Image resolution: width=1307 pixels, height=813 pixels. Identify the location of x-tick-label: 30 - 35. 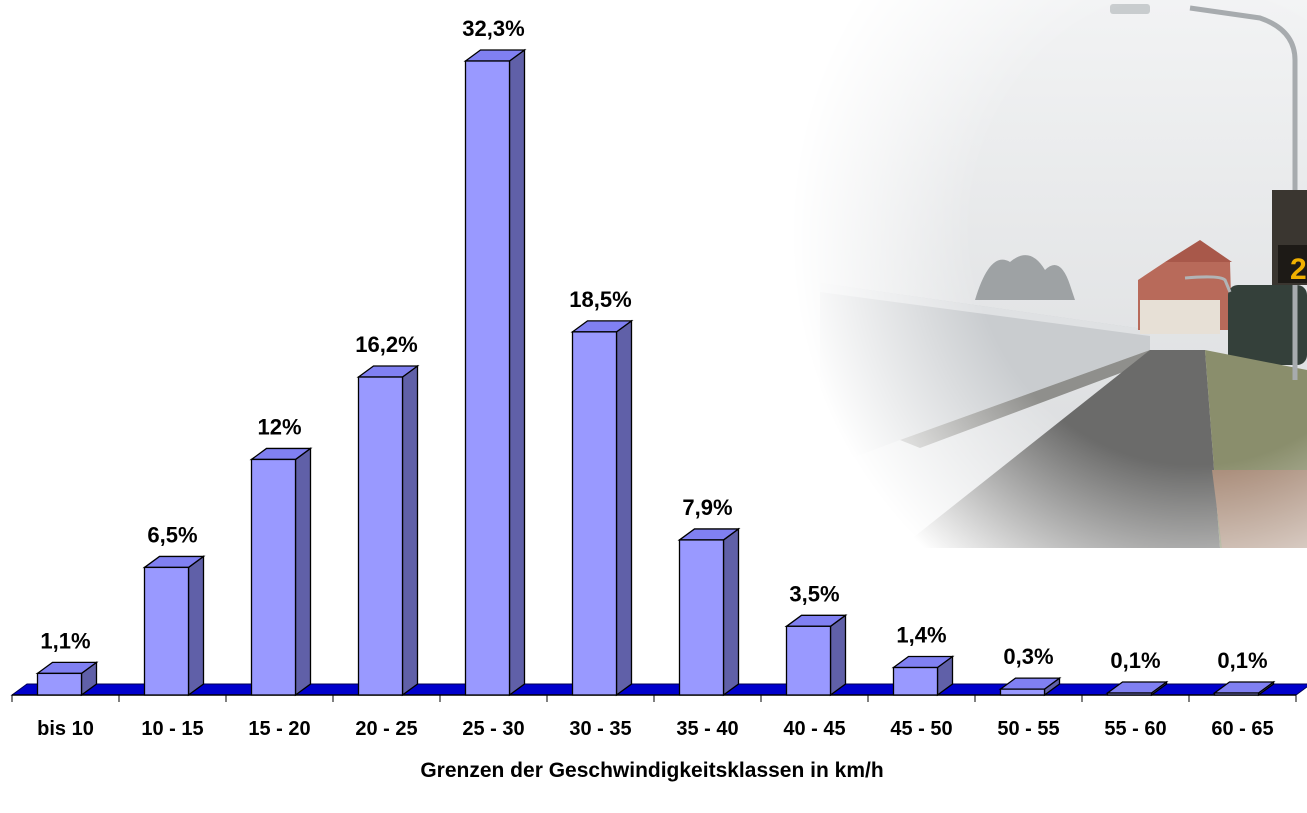
(600, 729).